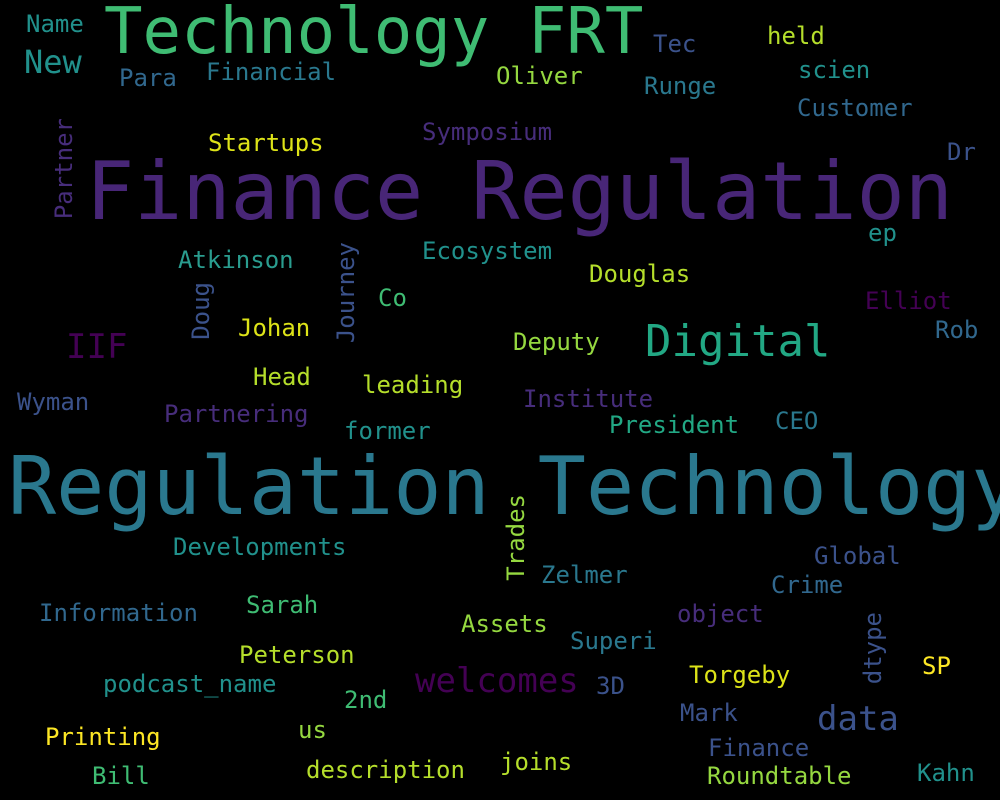 This screenshot has height=800, width=1000. What do you see at coordinates (97, 347) in the screenshot?
I see `word-iif: IIF` at bounding box center [97, 347].